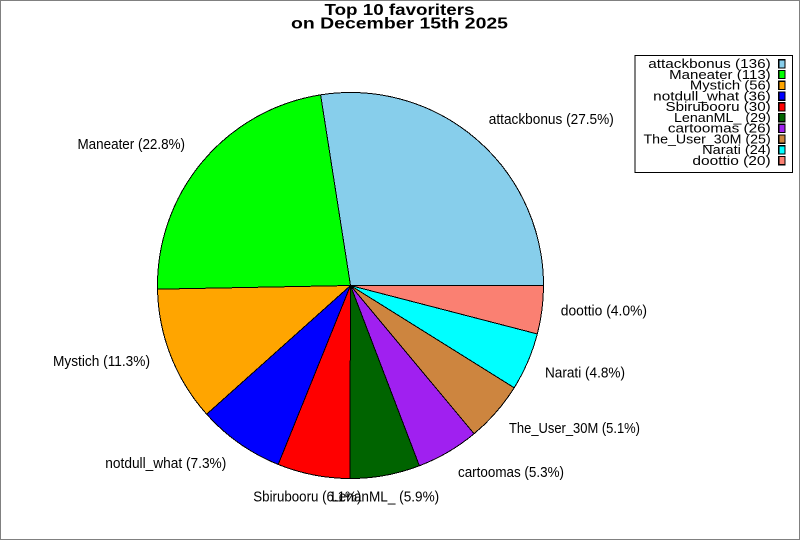 The width and height of the screenshot is (800, 540). Describe the element at coordinates (165, 464) in the screenshot. I see `svg-text: notdull_what (7.3%)` at that location.